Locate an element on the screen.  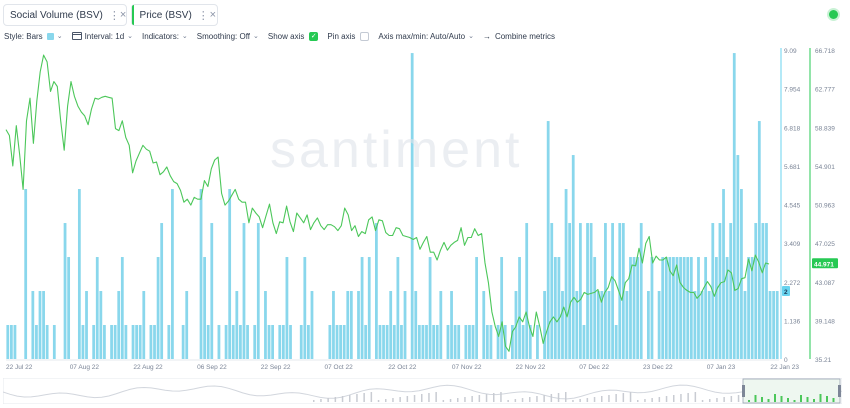
interval-dropdown: Interval: 1d ⌄ is located at coordinates (102, 36).